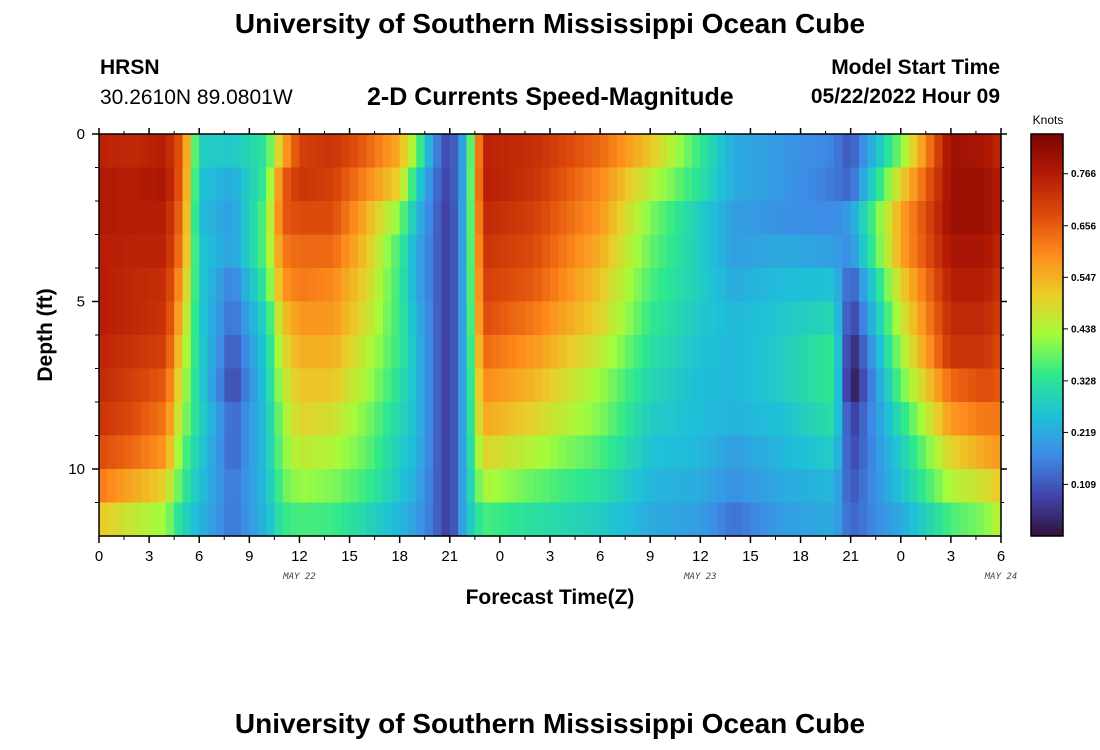 The image size is (1100, 750). What do you see at coordinates (800, 556) in the screenshot?
I see `x-tick-label: 18` at bounding box center [800, 556].